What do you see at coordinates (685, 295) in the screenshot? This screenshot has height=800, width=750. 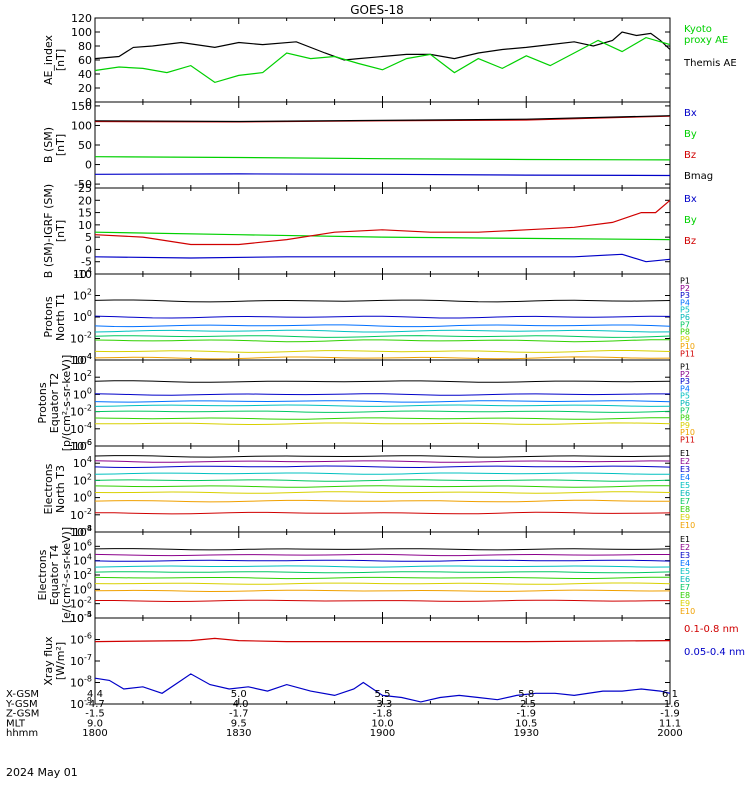 I see `legend-label: P3` at bounding box center [685, 295].